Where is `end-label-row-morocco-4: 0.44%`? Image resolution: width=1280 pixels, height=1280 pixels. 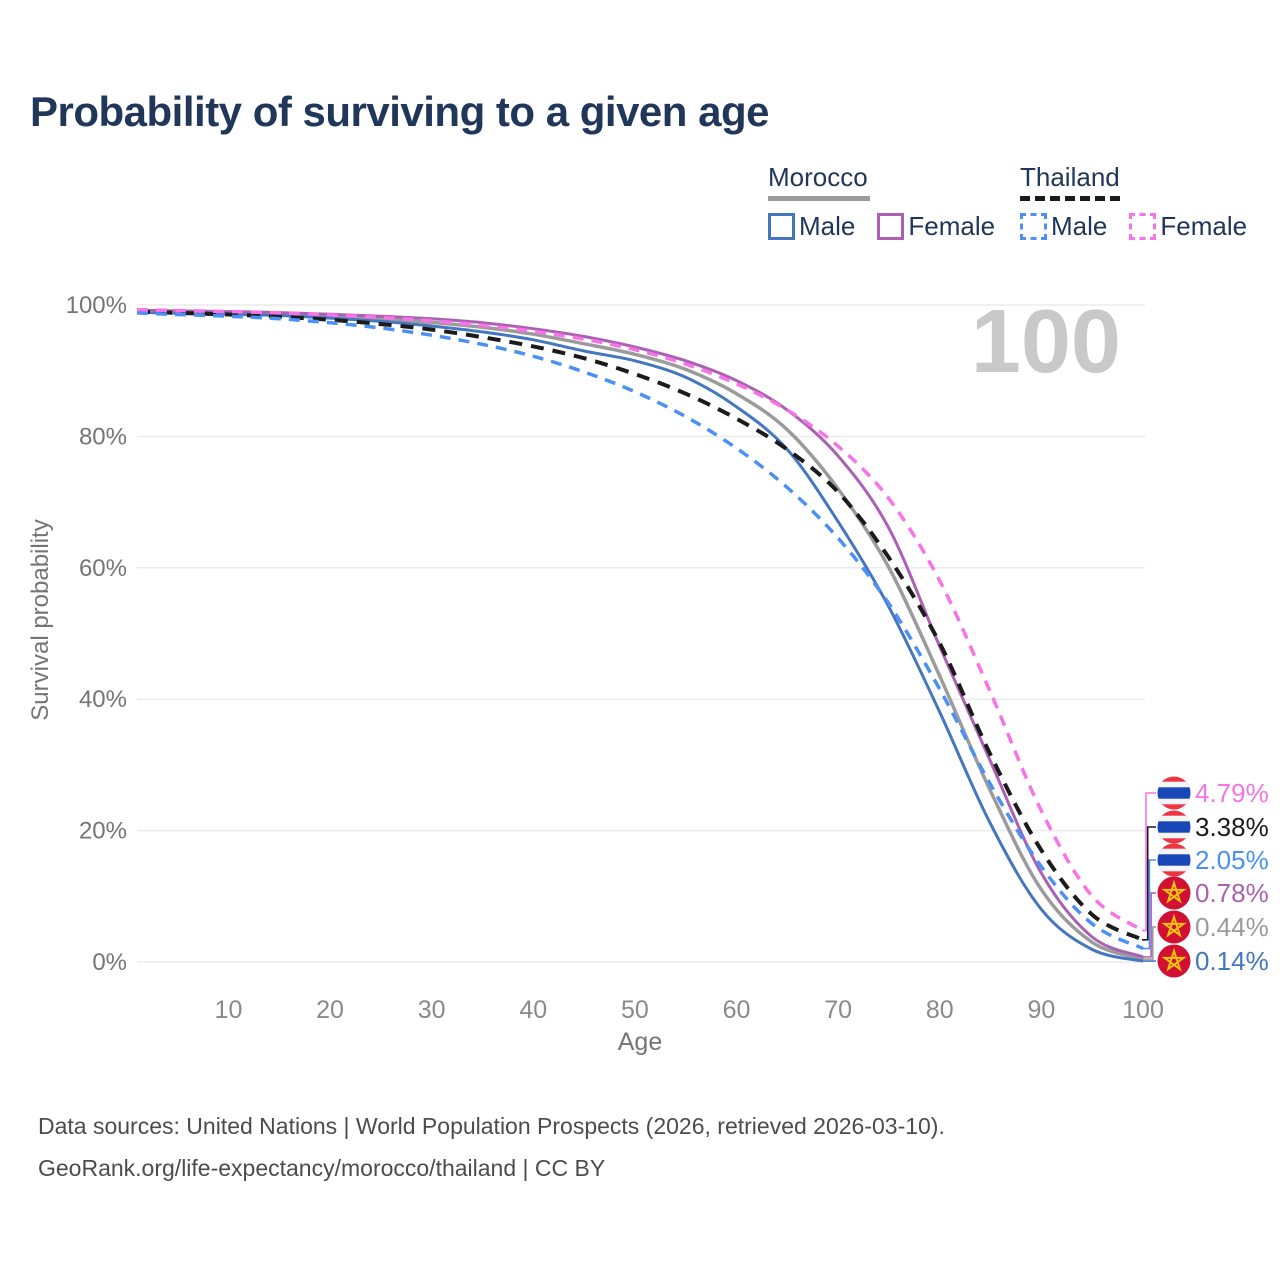 end-label-row-morocco-4: 0.44% is located at coordinates (1213, 927).